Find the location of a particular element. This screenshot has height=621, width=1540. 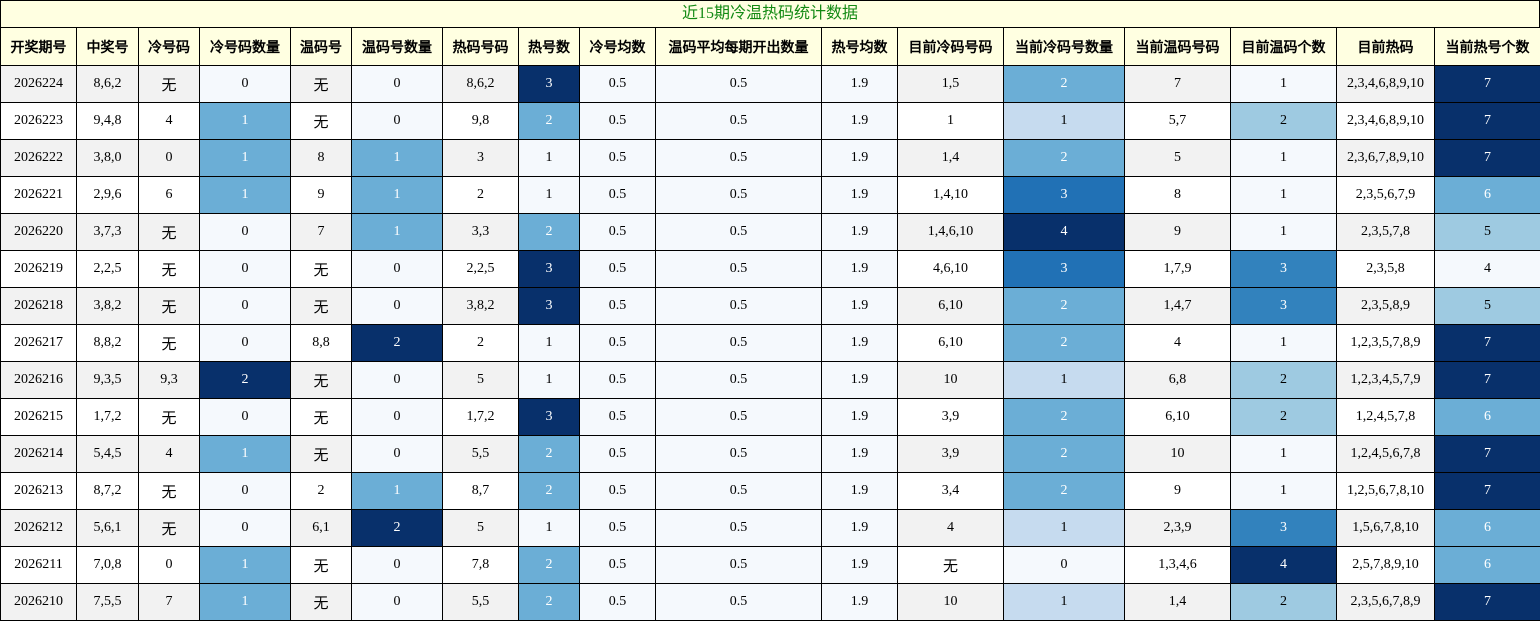

table-cell: 2026215 is located at coordinates (39, 417).